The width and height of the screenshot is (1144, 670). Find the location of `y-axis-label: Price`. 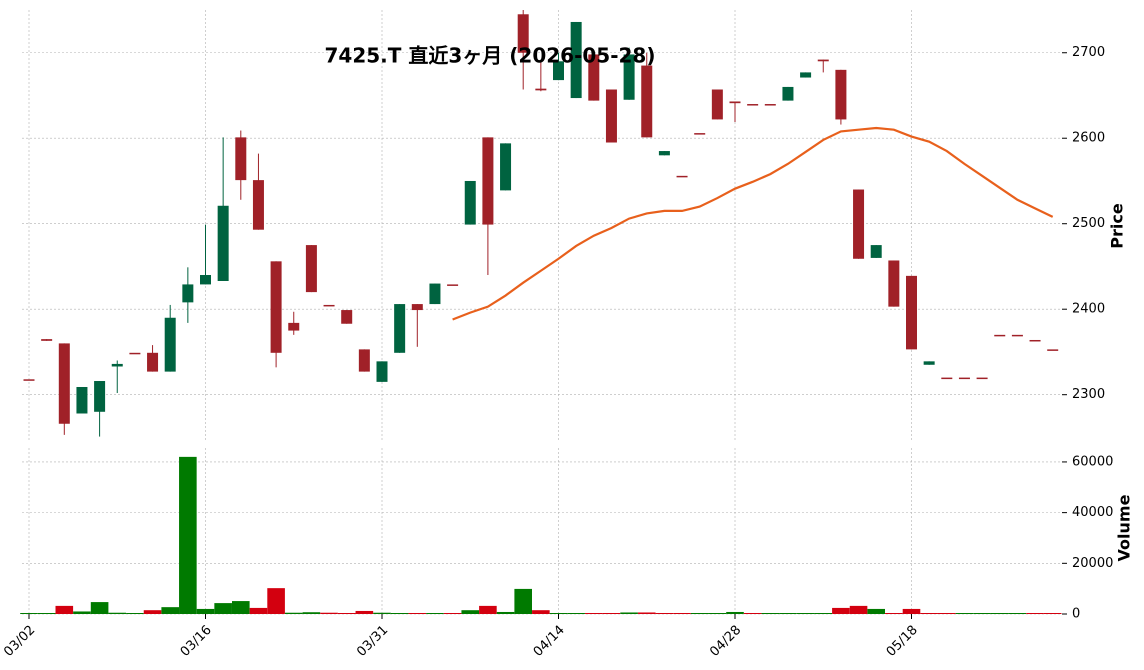

y-axis-label: Price is located at coordinates (1117, 226).